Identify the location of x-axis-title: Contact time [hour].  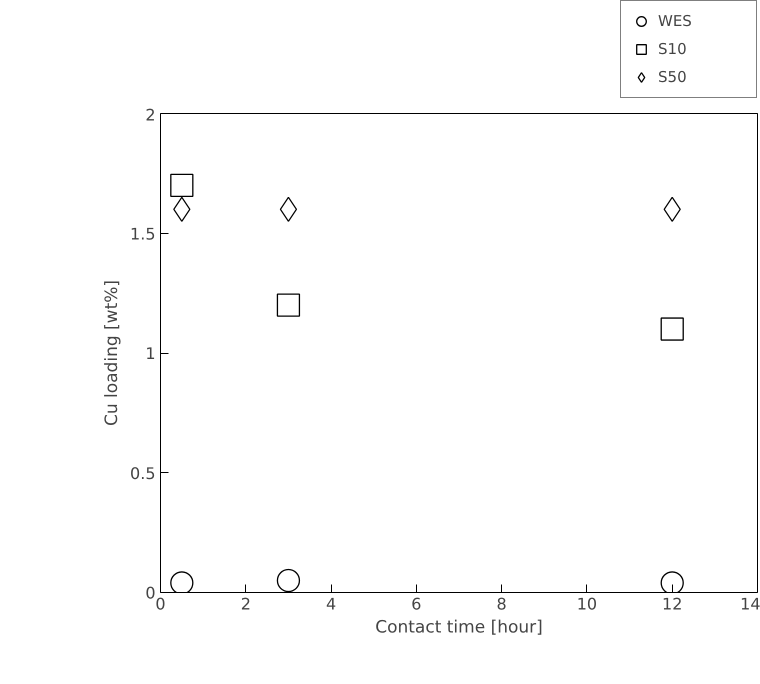
(459, 628).